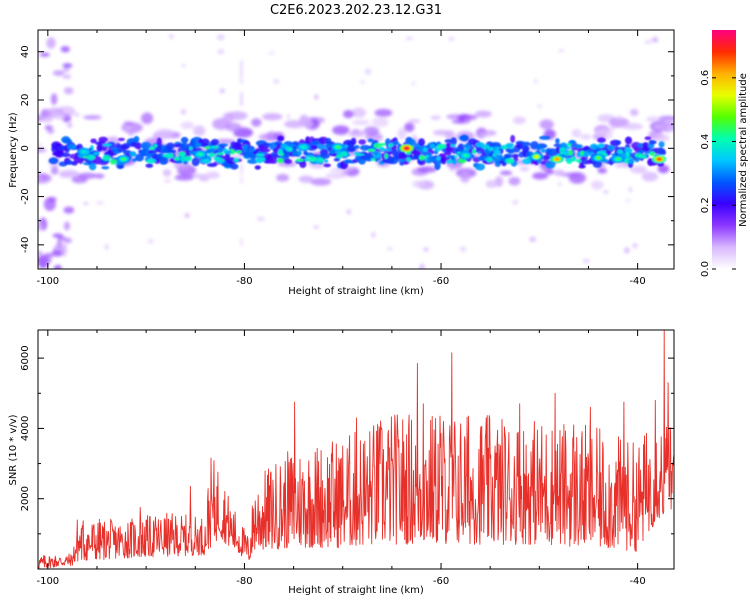 The height and width of the screenshot is (600, 750). What do you see at coordinates (13, 449) in the screenshot?
I see `snr-y-axis-label: SNR (10 * v/v)` at bounding box center [13, 449].